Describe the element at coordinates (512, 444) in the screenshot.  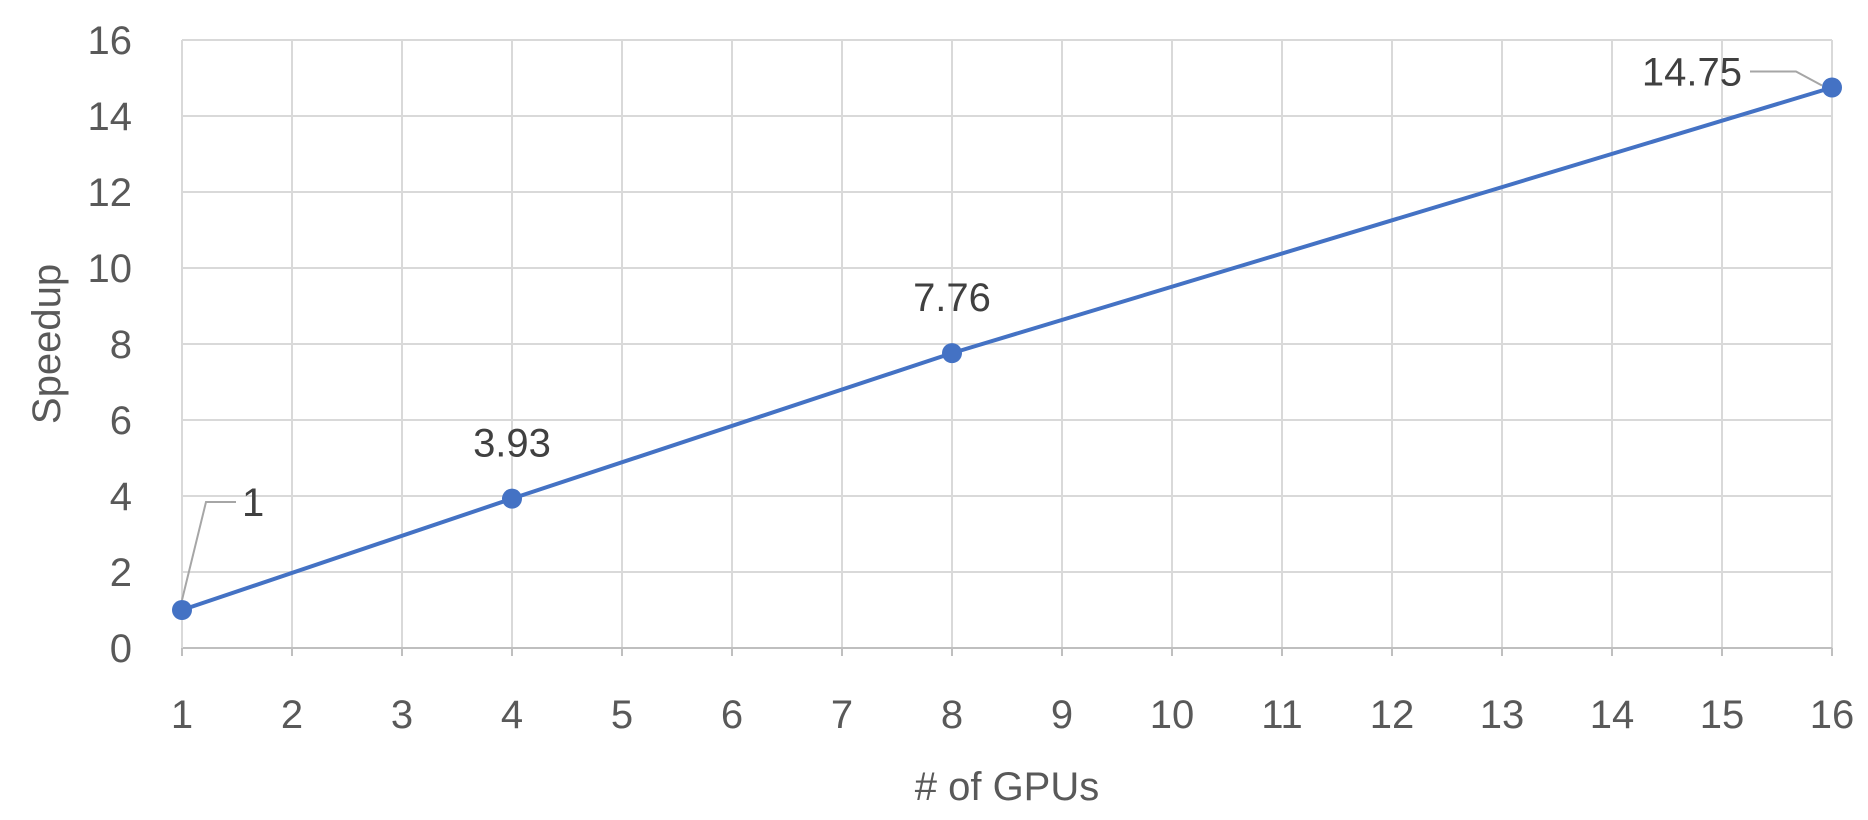
I see `data-label: 3.93` at that location.